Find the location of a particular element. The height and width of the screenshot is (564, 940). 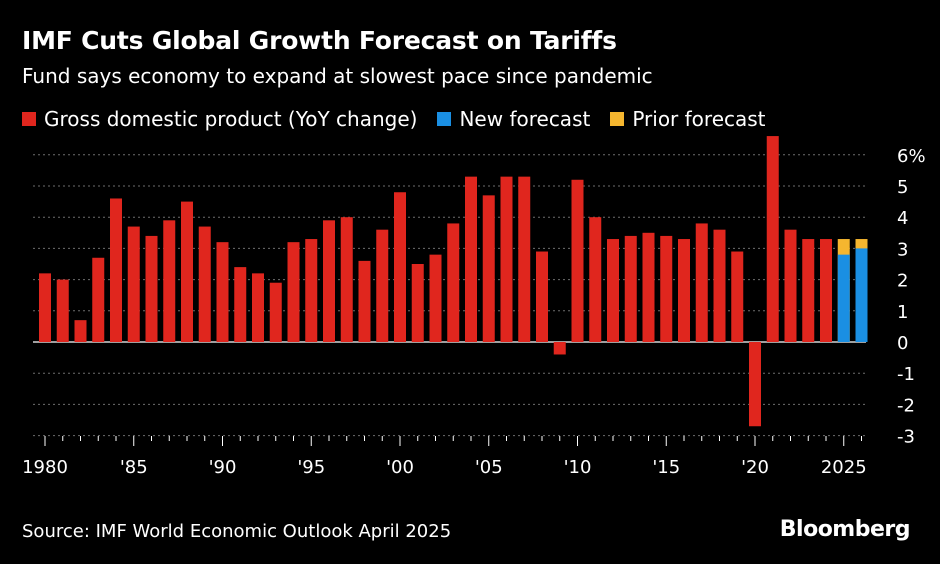

legend-label-prior-forecast: Prior forecast is located at coordinates (699, 119).